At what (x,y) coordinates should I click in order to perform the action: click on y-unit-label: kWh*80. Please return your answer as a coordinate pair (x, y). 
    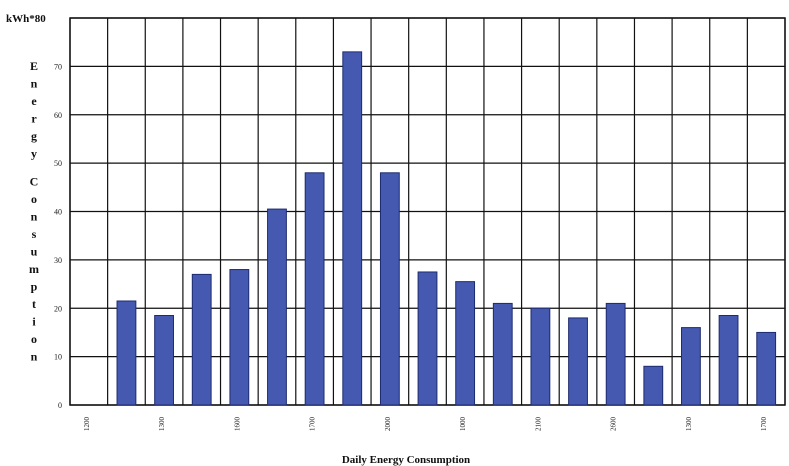
    Looking at the image, I should click on (26, 19).